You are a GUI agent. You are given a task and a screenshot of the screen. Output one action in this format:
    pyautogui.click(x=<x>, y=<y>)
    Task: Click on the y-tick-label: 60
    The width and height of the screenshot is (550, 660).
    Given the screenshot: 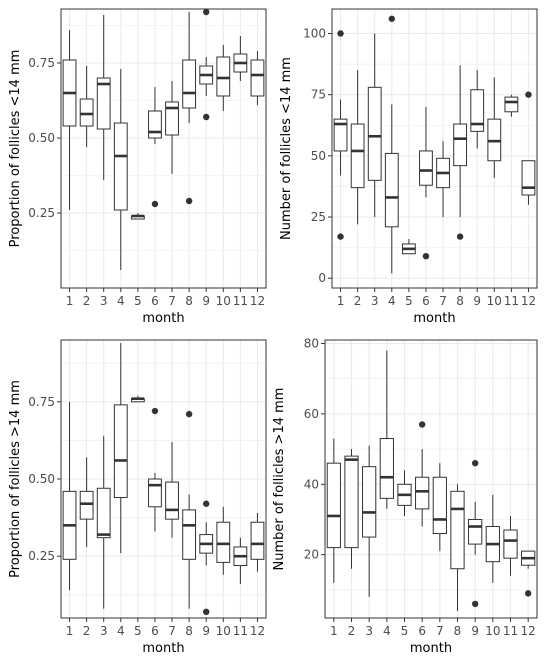 What is the action you would take?
    pyautogui.click(x=311, y=414)
    